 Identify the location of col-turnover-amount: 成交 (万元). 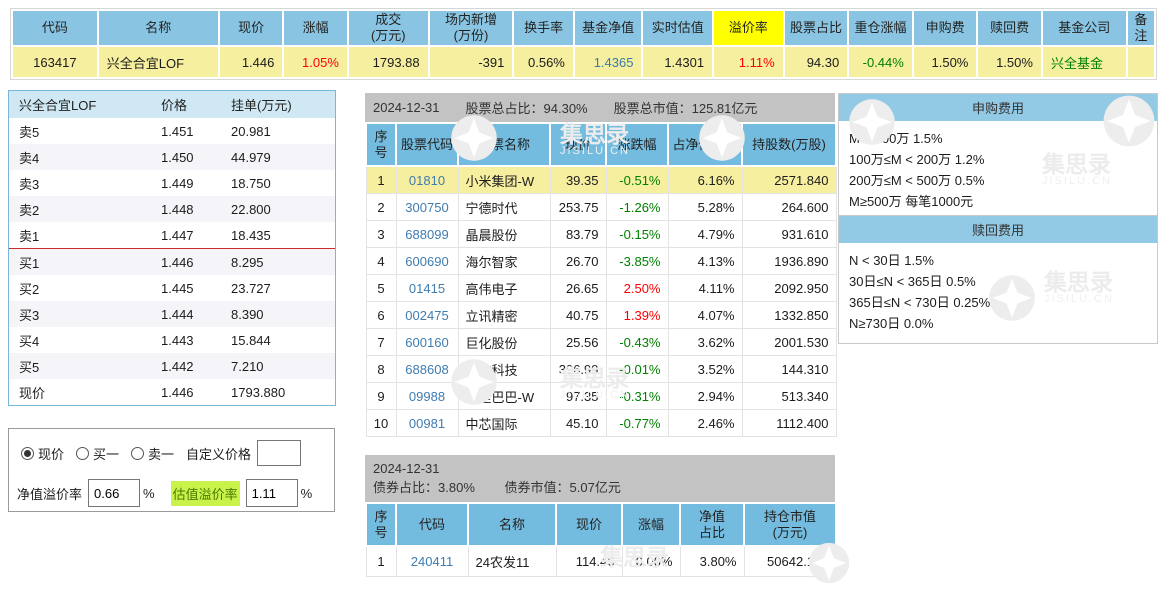
(388, 28).